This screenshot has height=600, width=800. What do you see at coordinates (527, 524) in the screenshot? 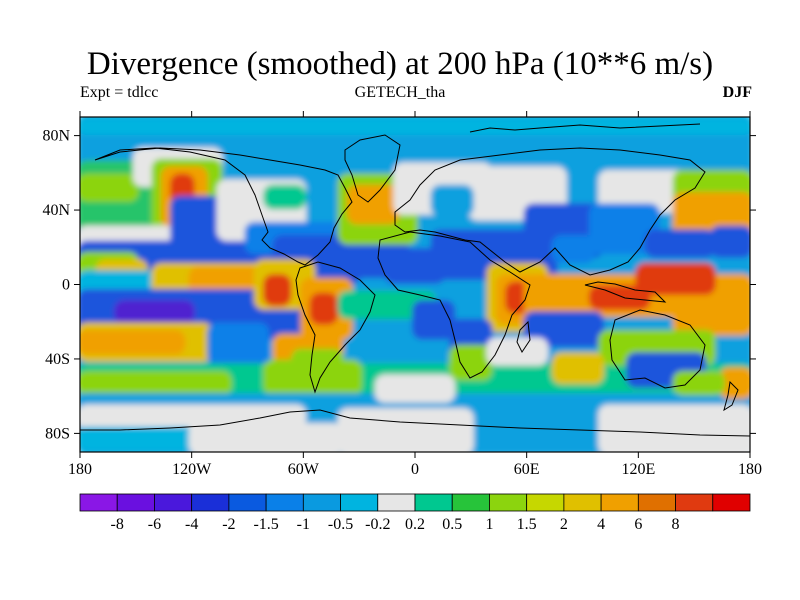
I see `colorbar-label: 1.5` at bounding box center [527, 524].